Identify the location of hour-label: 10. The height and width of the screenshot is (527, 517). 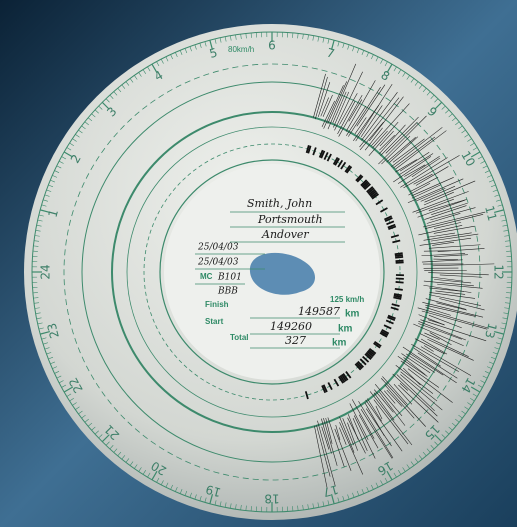
(468, 159).